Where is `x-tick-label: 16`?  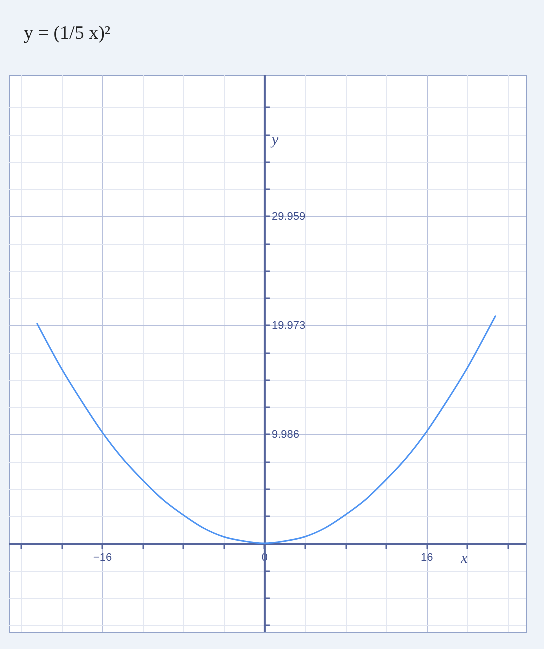 x-tick-label: 16 is located at coordinates (427, 558).